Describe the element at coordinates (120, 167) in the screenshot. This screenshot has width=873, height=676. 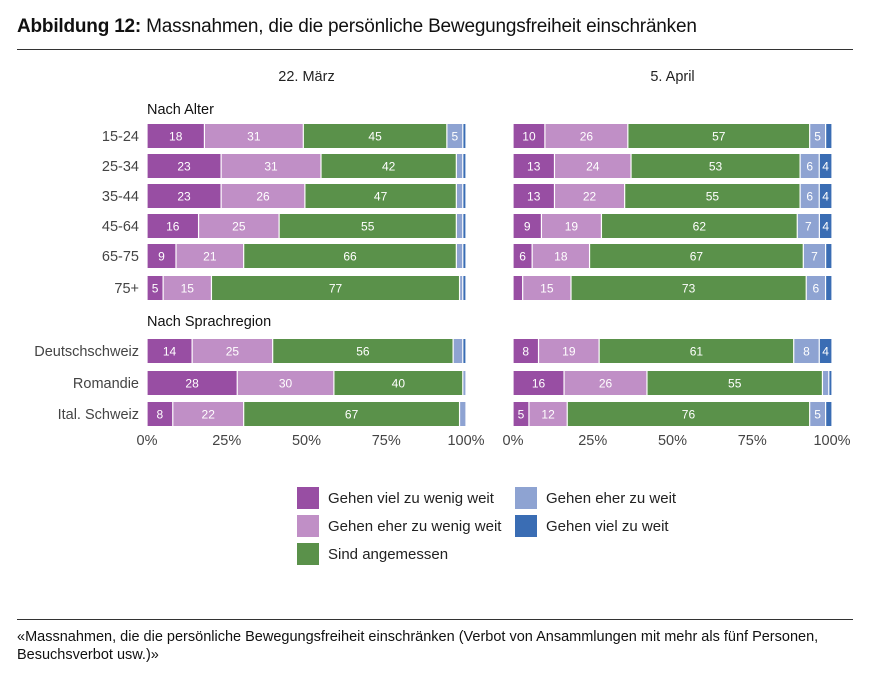
I see `category-label: 25-34` at that location.